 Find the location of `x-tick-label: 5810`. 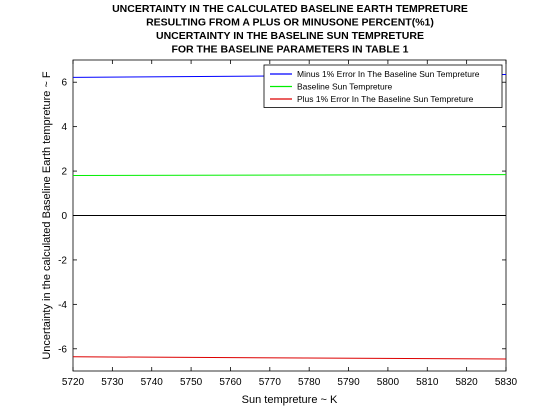

x-tick-label: 5810 is located at coordinates (427, 382).